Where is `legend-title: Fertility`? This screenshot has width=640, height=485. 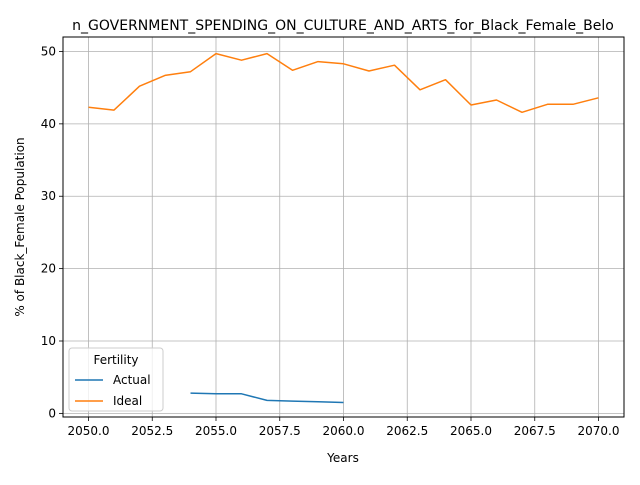 legend-title: Fertility is located at coordinates (115, 360).